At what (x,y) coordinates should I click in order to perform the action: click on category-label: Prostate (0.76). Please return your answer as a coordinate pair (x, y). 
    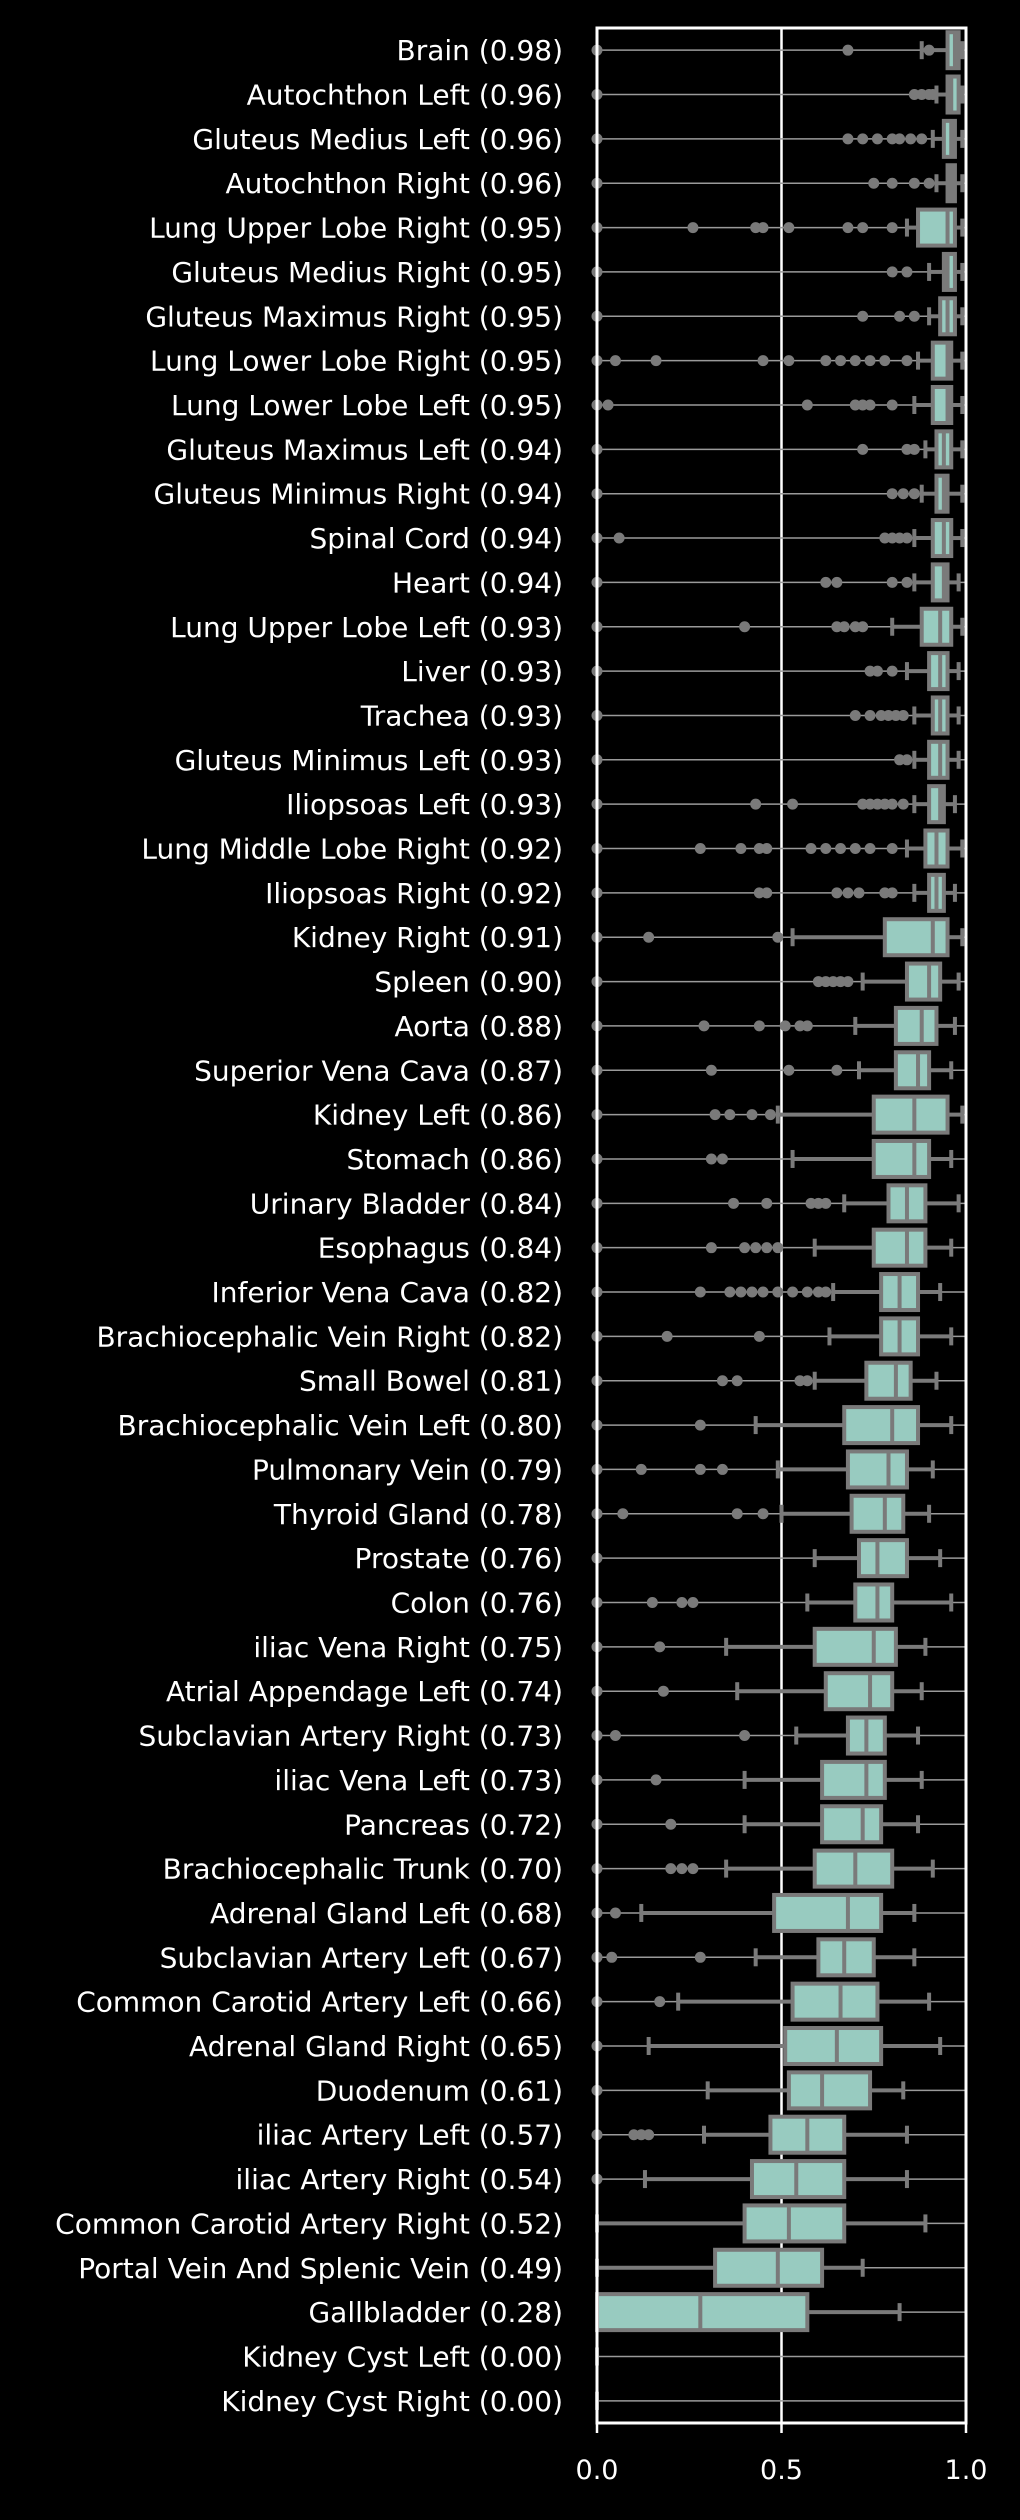
    Looking at the image, I should click on (459, 1558).